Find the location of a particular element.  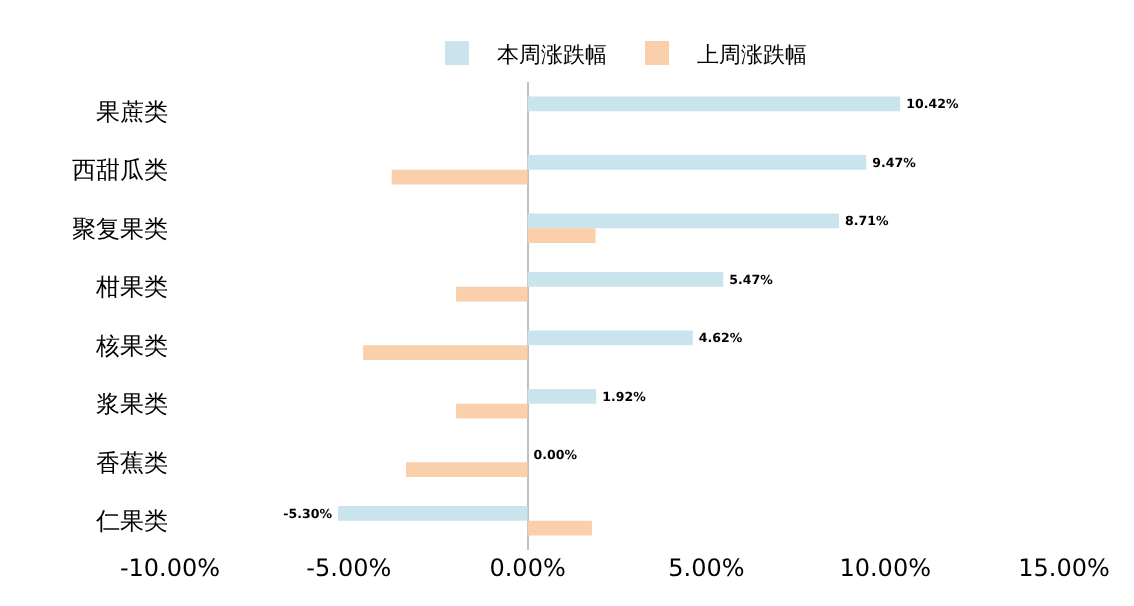

legend-label: 上周涨跌幅 is located at coordinates (752, 54).